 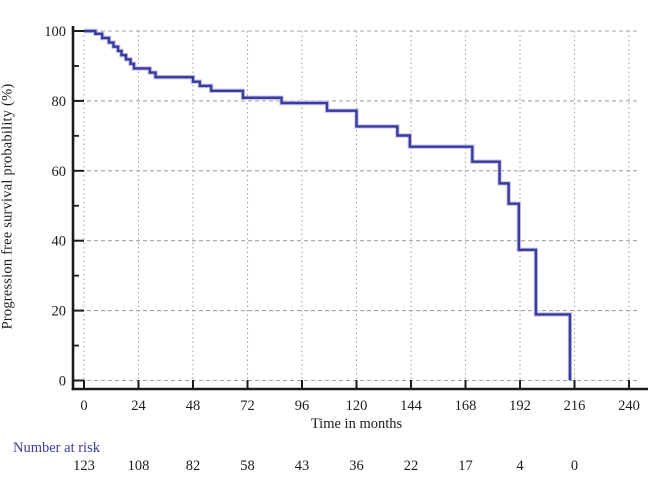 What do you see at coordinates (356, 466) in the screenshot?
I see `number-at-risk-value: 36` at bounding box center [356, 466].